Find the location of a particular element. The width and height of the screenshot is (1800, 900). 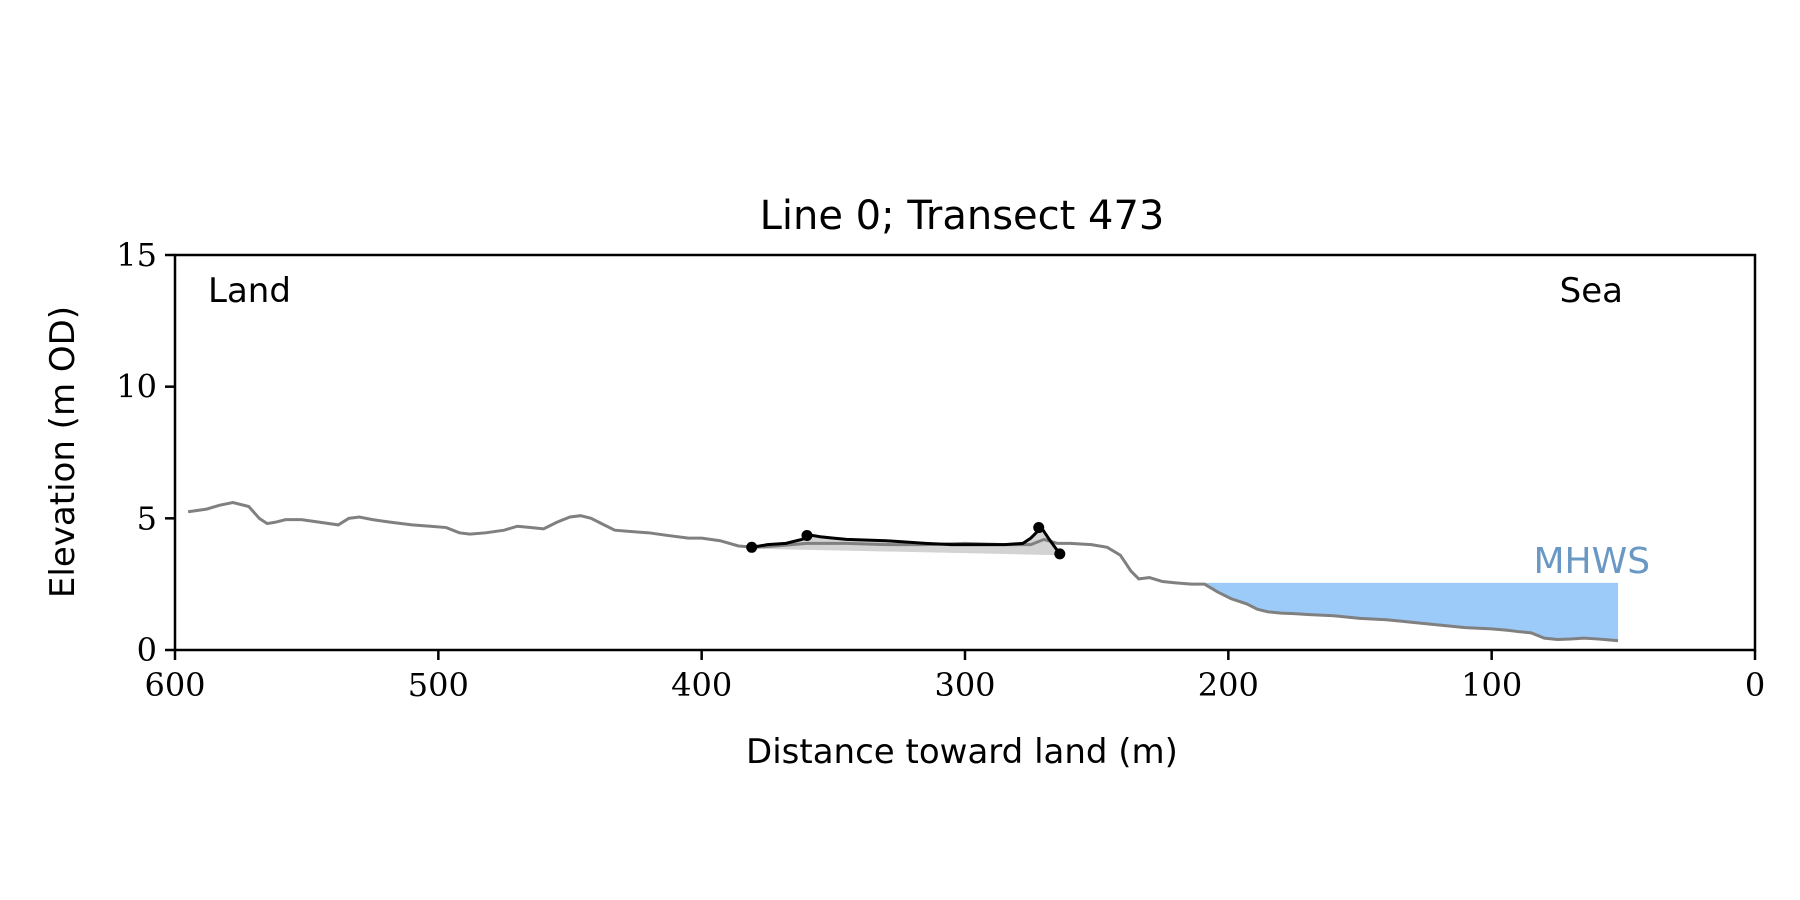

x-tick-label: 200 is located at coordinates (1228, 685).